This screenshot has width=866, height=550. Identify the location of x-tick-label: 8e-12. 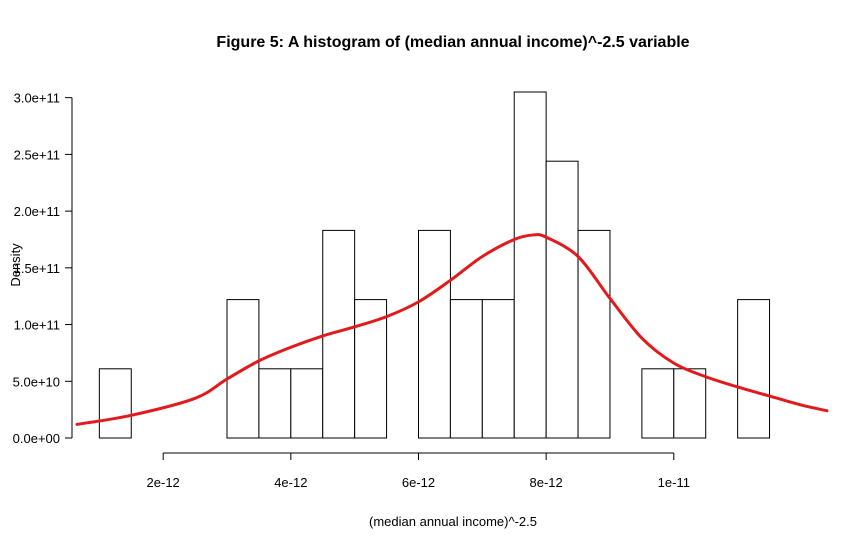
(546, 482).